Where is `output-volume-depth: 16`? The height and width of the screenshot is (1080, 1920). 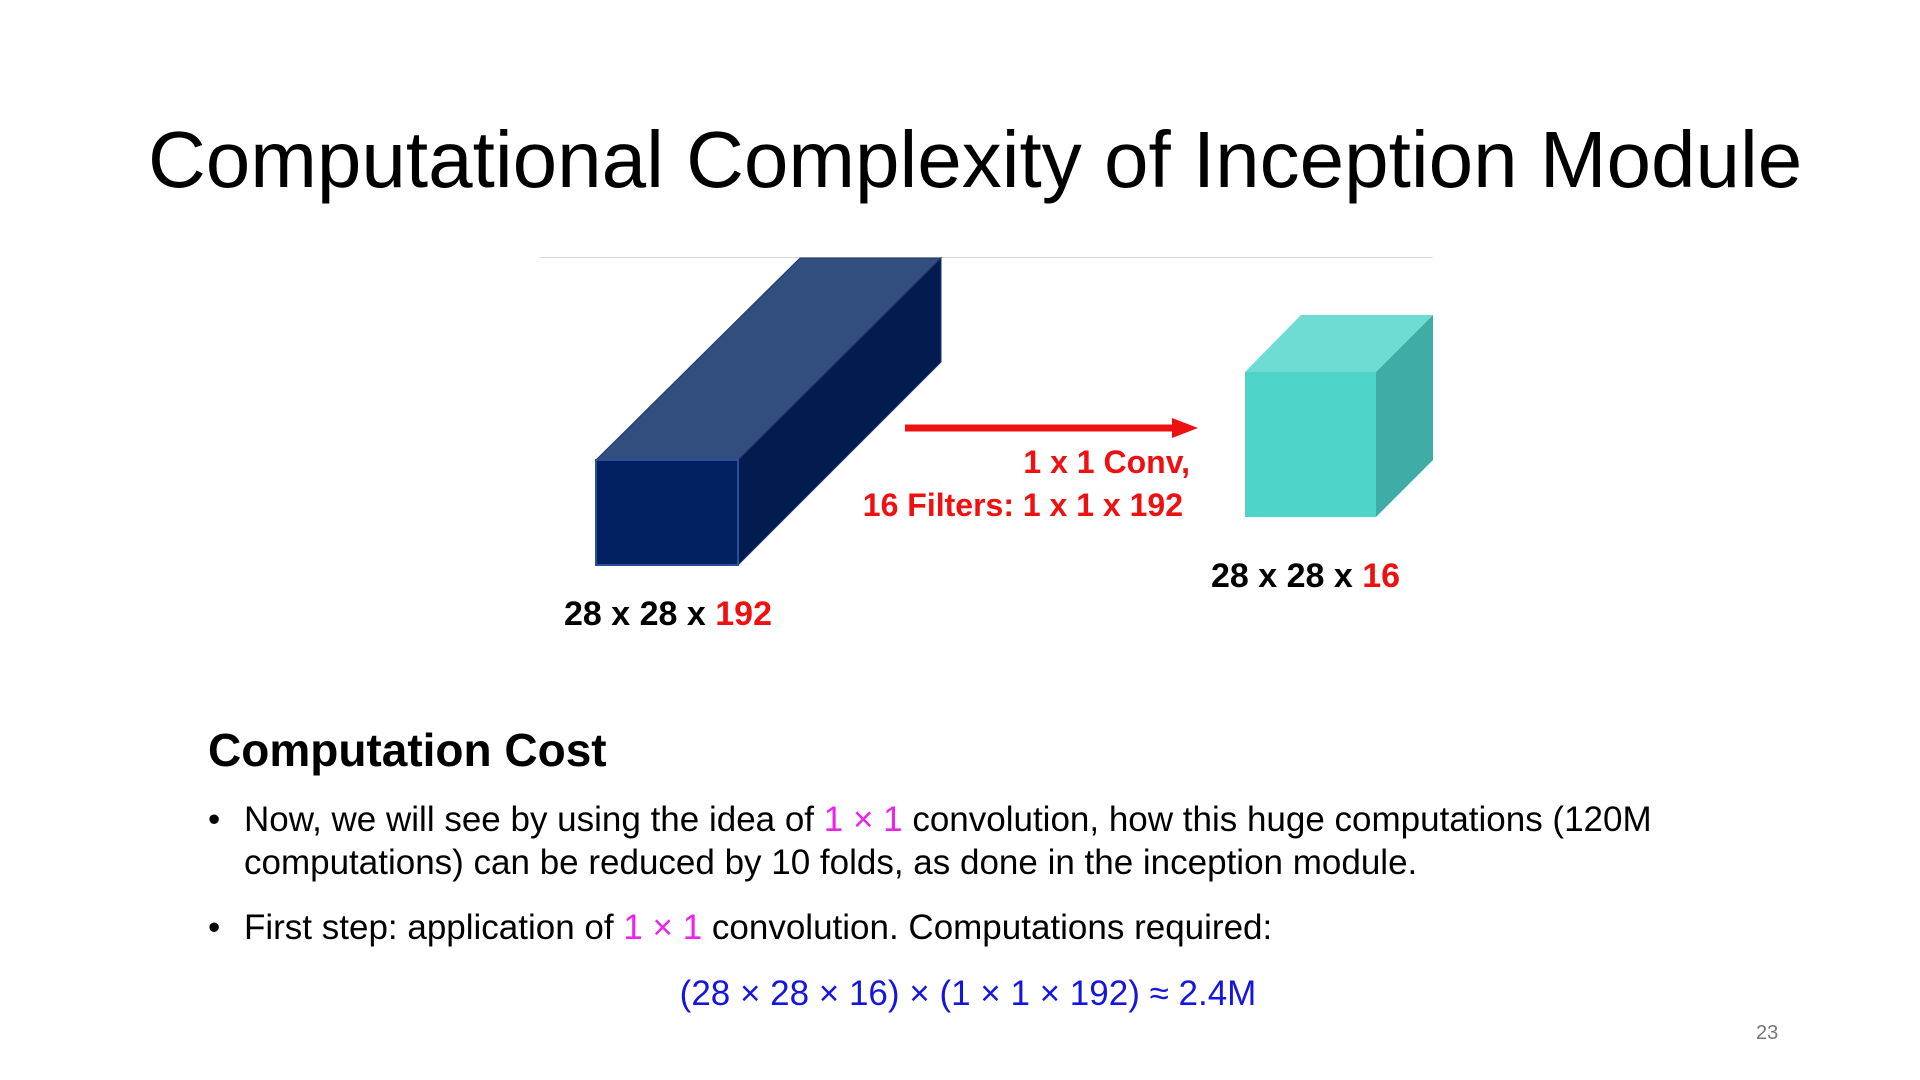
output-volume-depth: 16 is located at coordinates (1381, 576).